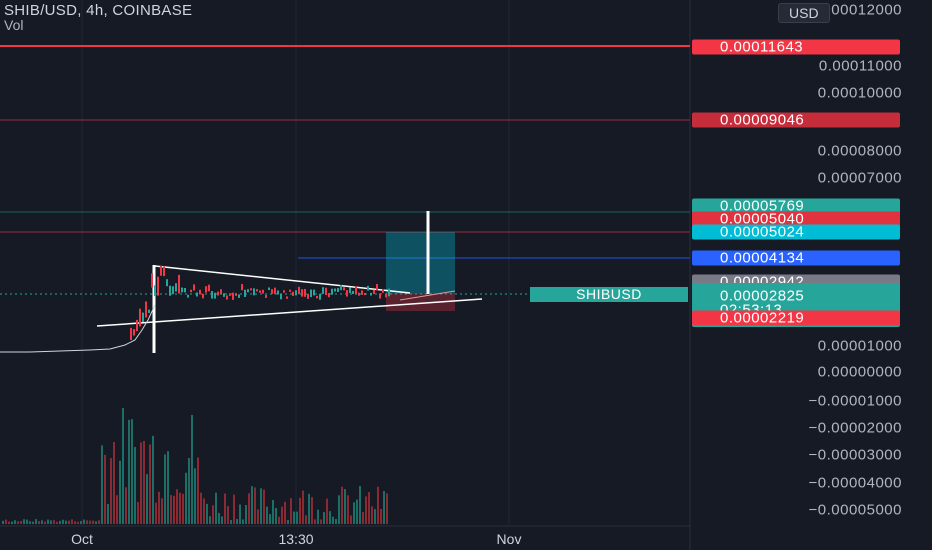  Describe the element at coordinates (98, 10) in the screenshot. I see `symbol-header: SHIB/USD, 4h, COINBASE` at that location.